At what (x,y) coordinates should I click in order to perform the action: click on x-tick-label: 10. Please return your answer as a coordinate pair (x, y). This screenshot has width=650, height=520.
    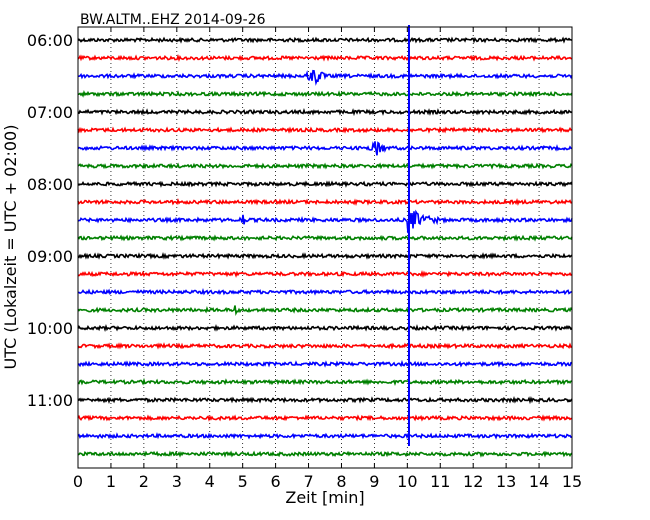
    Looking at the image, I should click on (407, 481).